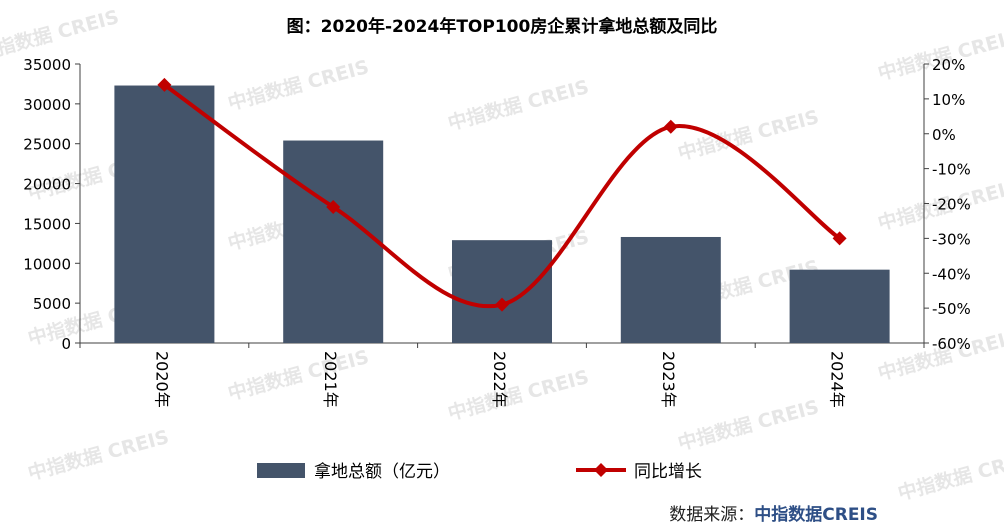  What do you see at coordinates (944, 135) in the screenshot?
I see `y-right-tick-label: 0%` at bounding box center [944, 135].